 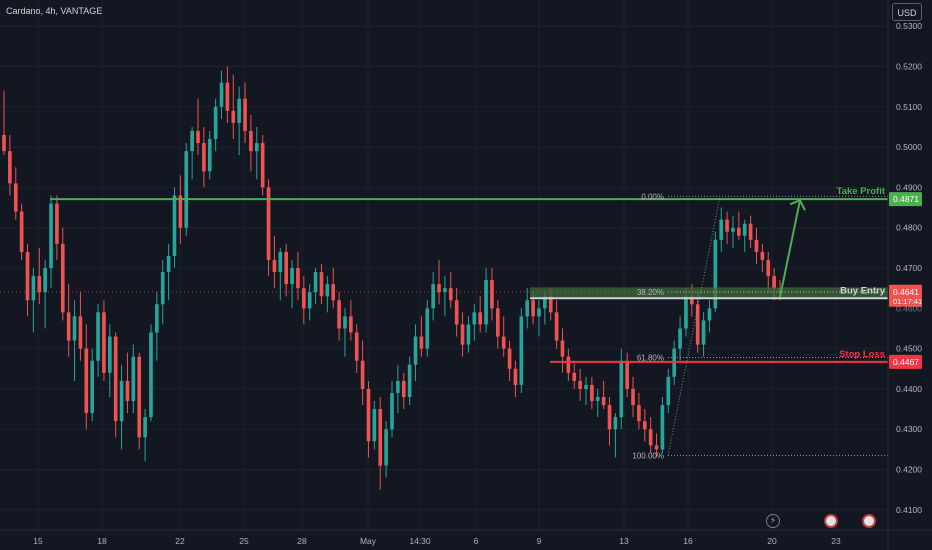 What do you see at coordinates (863, 290) in the screenshot?
I see `buy-entry-label: Buy Entry` at bounding box center [863, 290].